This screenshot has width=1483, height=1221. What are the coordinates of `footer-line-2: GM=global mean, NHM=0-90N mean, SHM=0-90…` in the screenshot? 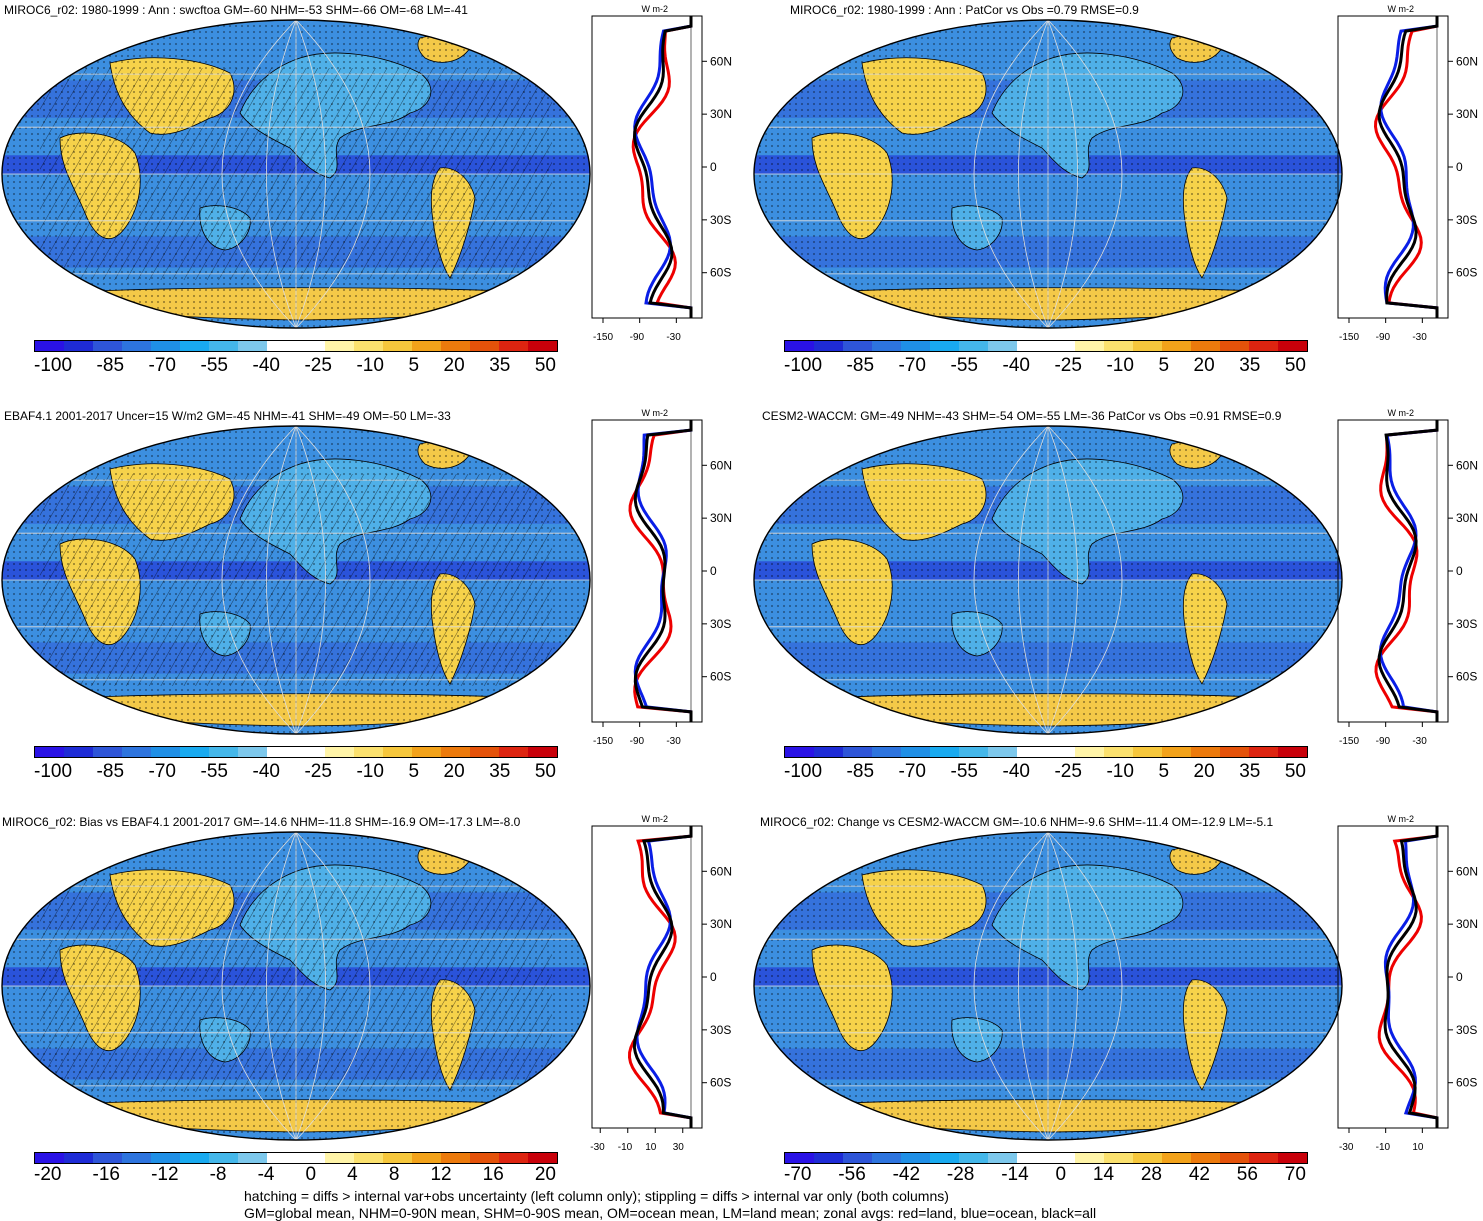 It's located at (670, 1213).